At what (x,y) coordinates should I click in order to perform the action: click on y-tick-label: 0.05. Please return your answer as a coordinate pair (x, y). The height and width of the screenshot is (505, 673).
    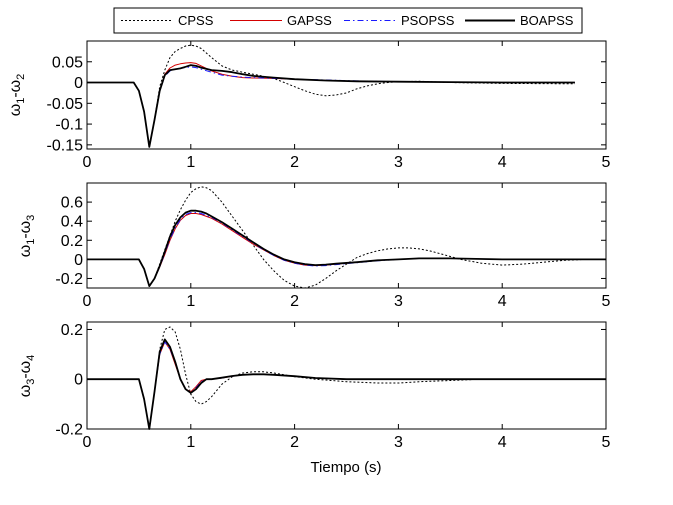
    Looking at the image, I should click on (67, 62).